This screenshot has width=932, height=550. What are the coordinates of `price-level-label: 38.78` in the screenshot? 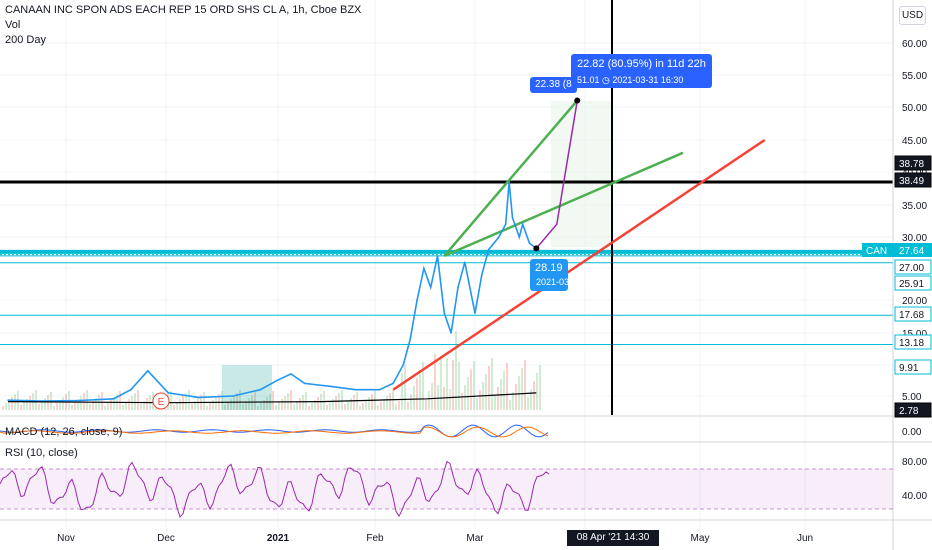 It's located at (911, 164).